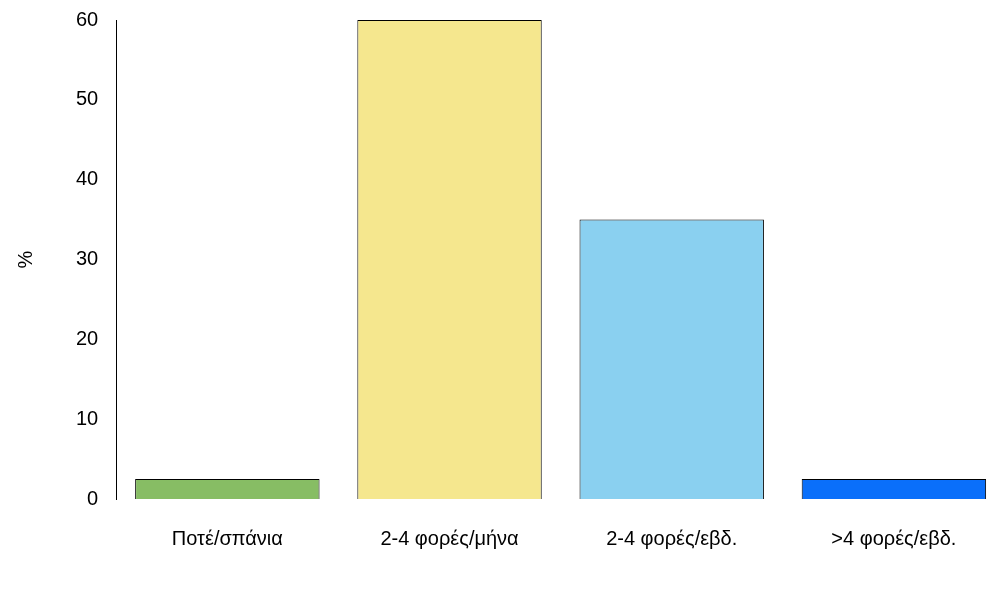 The width and height of the screenshot is (1005, 589). Describe the element at coordinates (227, 537) in the screenshot. I see `x-tick-label: Ποτέ/σπάνια` at that location.